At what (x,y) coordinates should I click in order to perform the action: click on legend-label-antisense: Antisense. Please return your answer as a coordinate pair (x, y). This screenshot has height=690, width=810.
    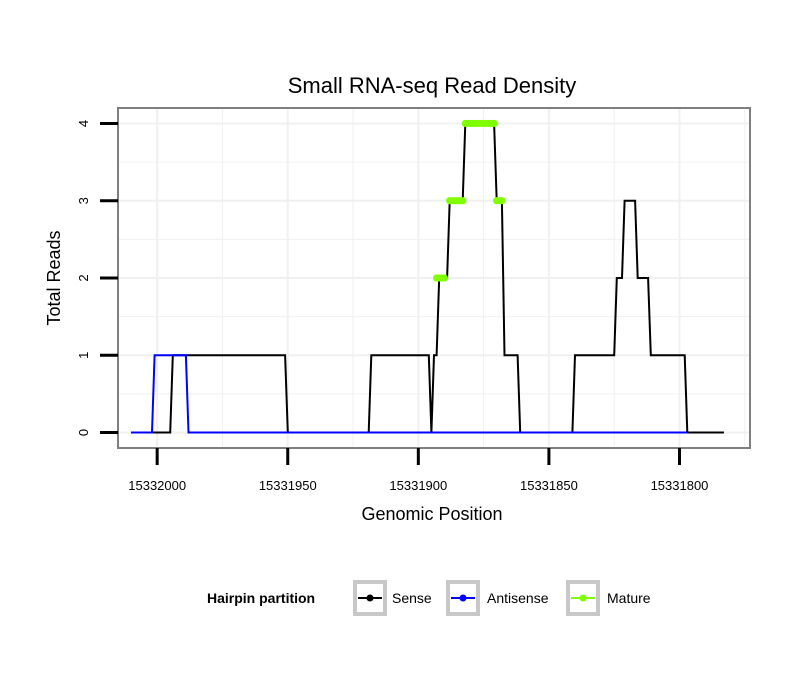
    Looking at the image, I should click on (518, 598).